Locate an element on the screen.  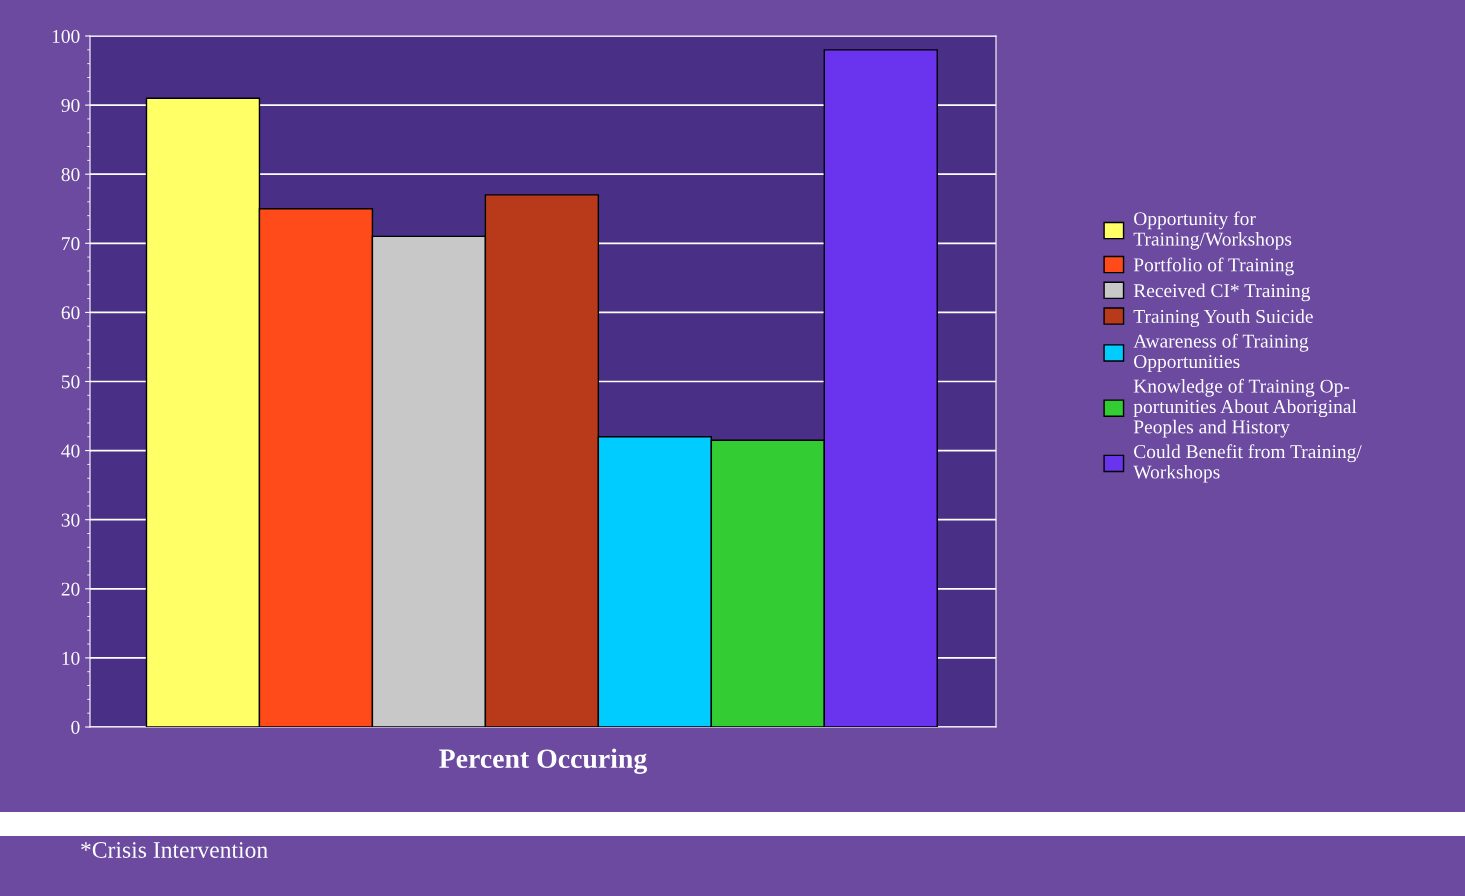
y-tick-label: 20 is located at coordinates (70, 589).